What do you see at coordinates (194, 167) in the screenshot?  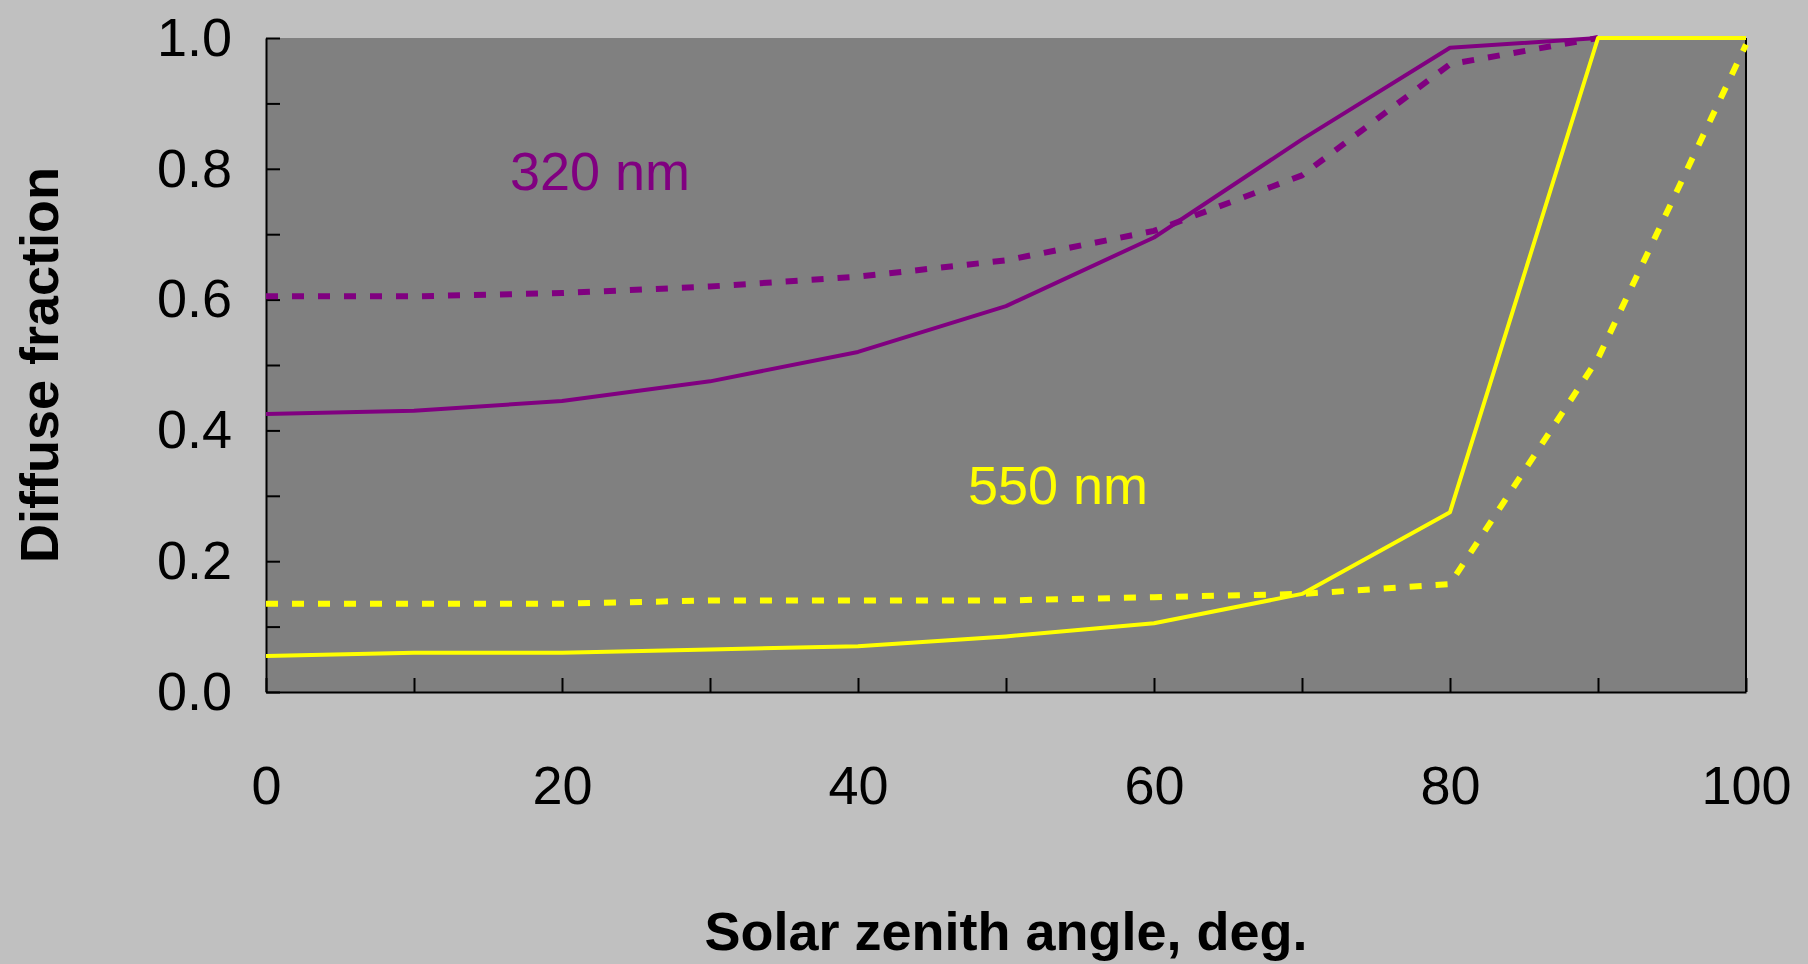 I see `y-tick-label: 0.8` at bounding box center [194, 167].